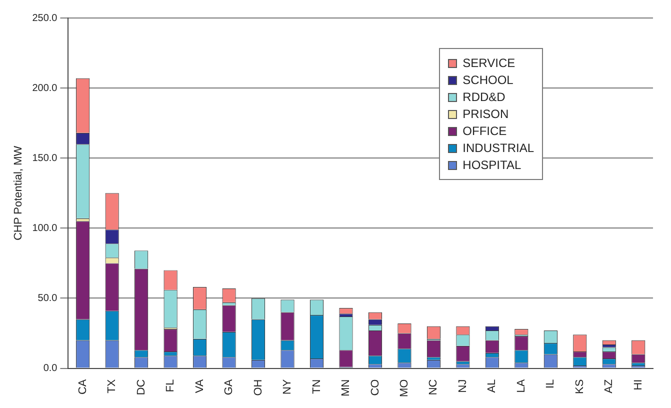 The height and width of the screenshot is (408, 671). What do you see at coordinates (375, 387) in the screenshot?
I see `x-tick-label: CO` at bounding box center [375, 387].